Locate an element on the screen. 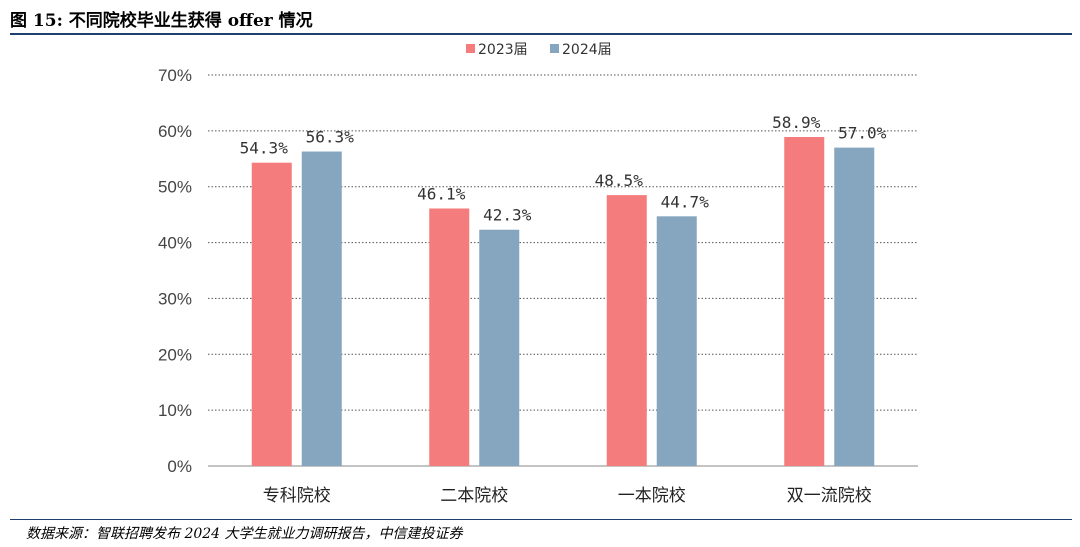 The width and height of the screenshot is (1080, 547). title-rule is located at coordinates (541, 34).